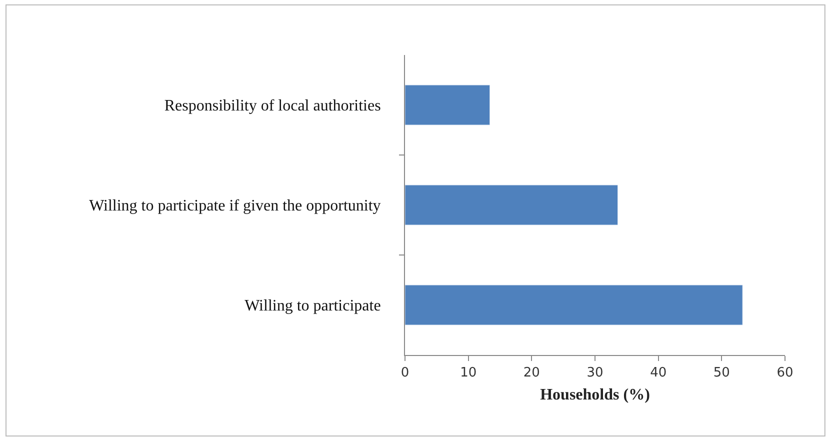 The image size is (830, 443). Describe the element at coordinates (595, 395) in the screenshot. I see `x-axis-title: Households (%)` at that location.